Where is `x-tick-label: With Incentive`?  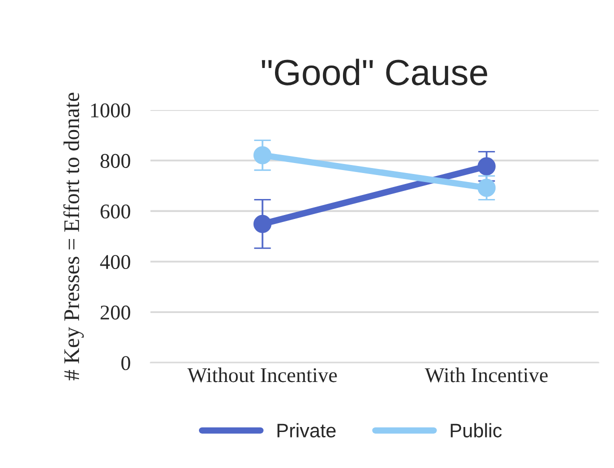 x-tick-label: With Incentive is located at coordinates (486, 375).